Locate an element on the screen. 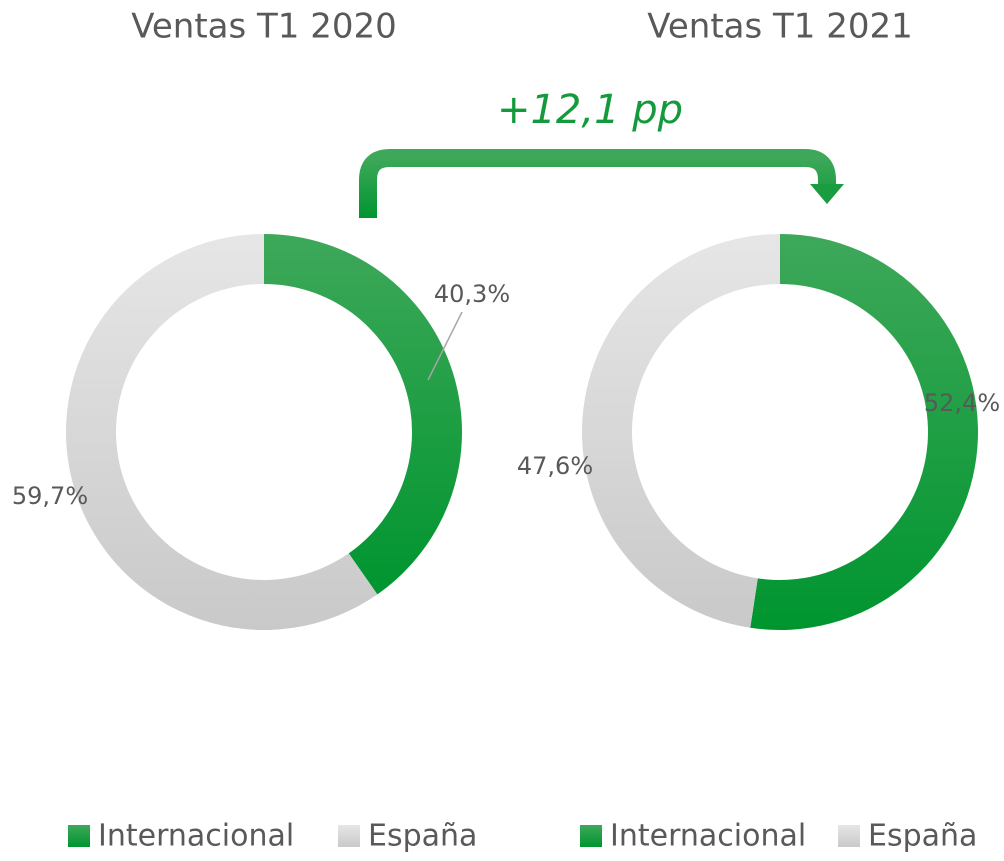 The width and height of the screenshot is (1004, 861). annotation: +12,1 pp is located at coordinates (590, 110).